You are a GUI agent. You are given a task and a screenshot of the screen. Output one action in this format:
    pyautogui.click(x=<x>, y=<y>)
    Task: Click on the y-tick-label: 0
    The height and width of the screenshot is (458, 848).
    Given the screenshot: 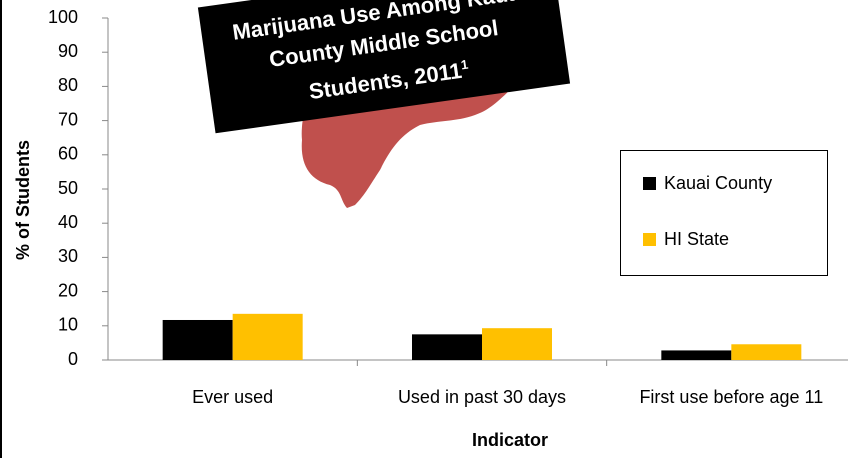 What is the action you would take?
    pyautogui.click(x=73, y=359)
    